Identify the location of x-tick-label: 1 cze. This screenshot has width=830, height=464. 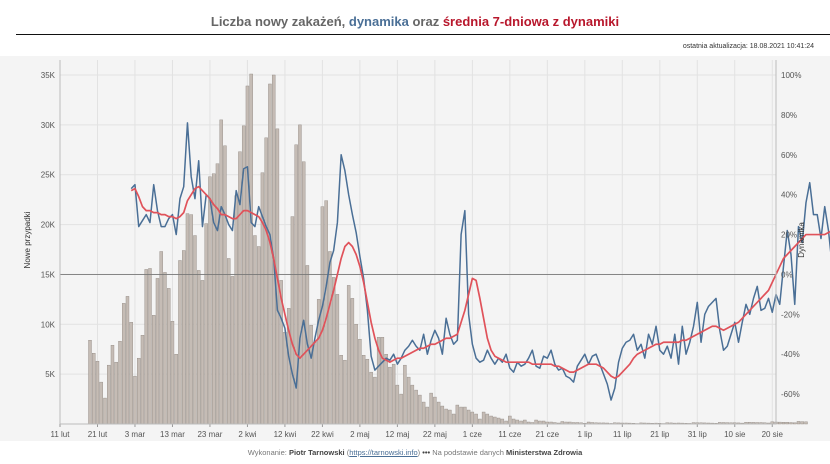
(473, 434).